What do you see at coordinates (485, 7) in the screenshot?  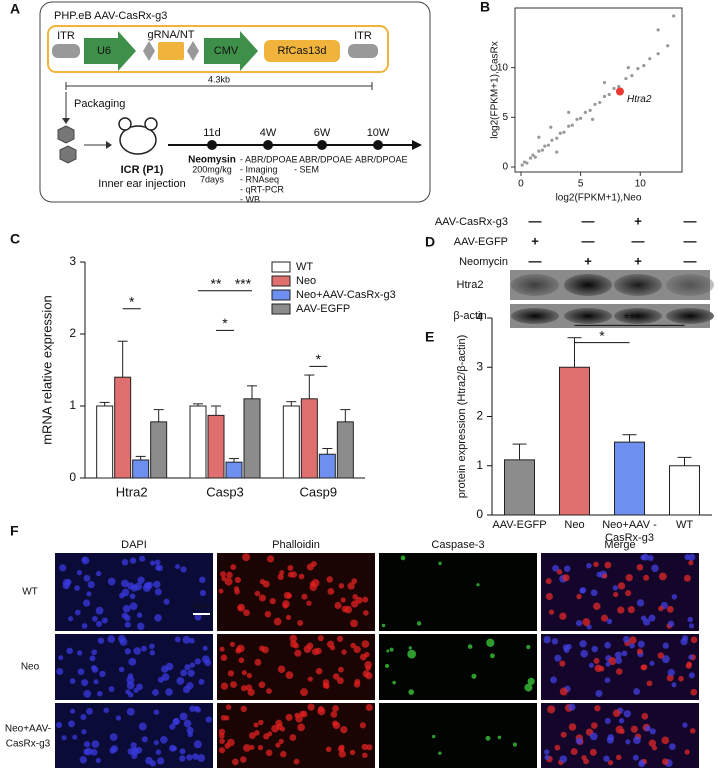 I see `panel-label: B` at bounding box center [485, 7].